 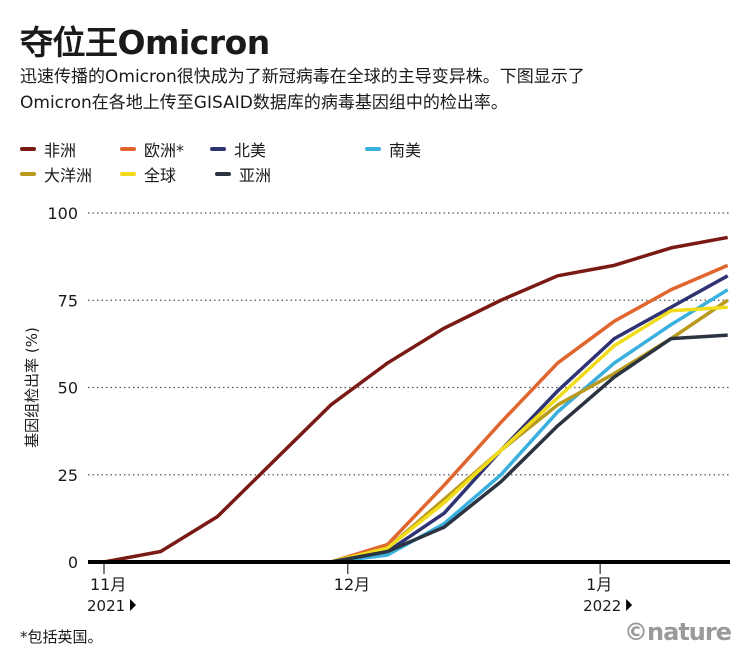 What do you see at coordinates (302, 77) in the screenshot?
I see `subtitle-line: 迅速传播的Omicron很快成为了新冠病毒在全球的主导变异株。下图显示了` at bounding box center [302, 77].